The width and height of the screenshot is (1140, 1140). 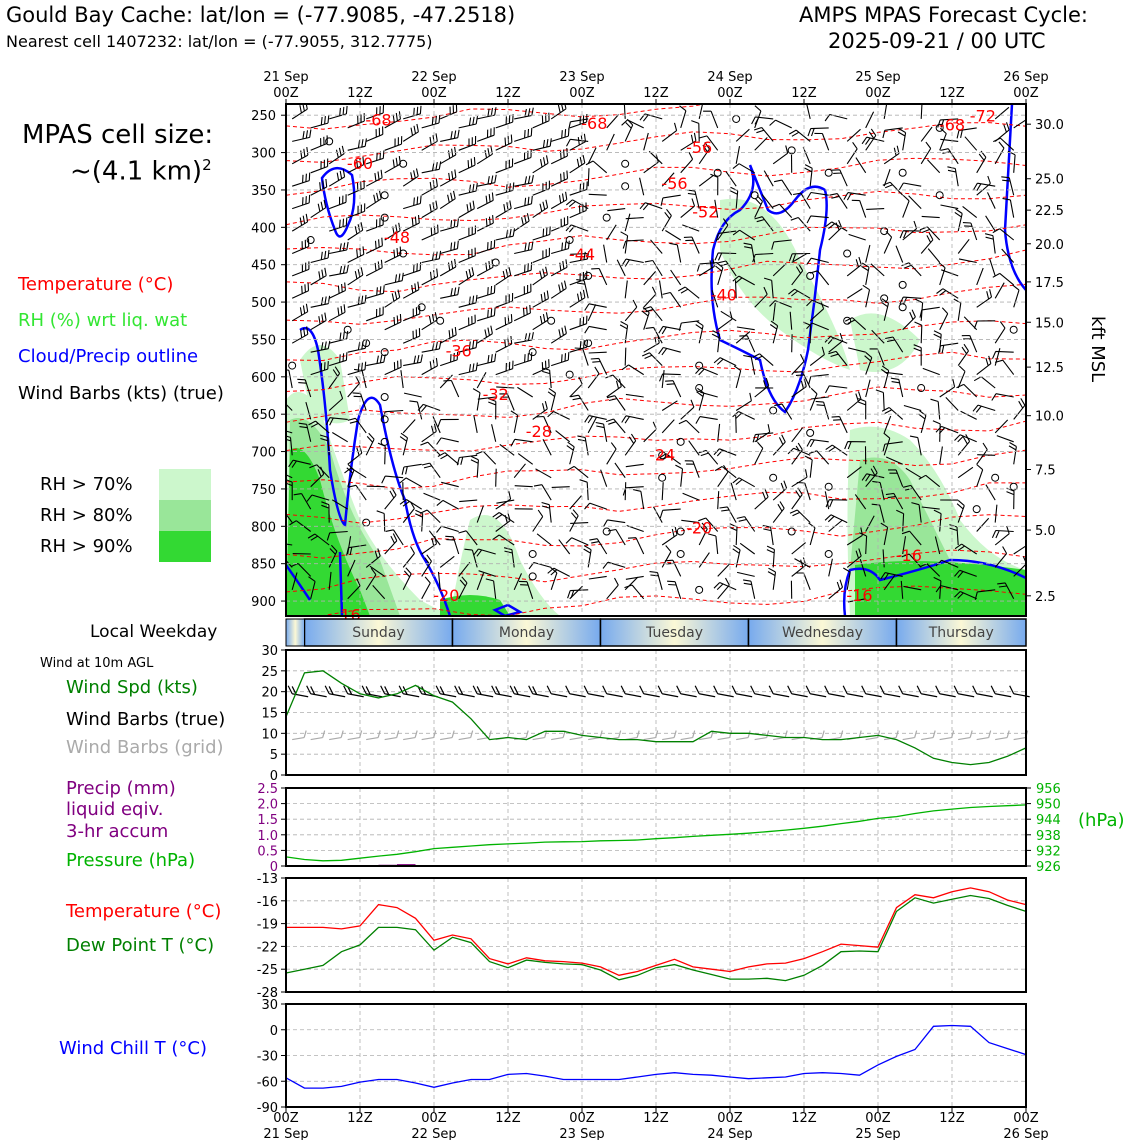 I want to click on temperature-contour-label: -68, so click(x=952, y=125).